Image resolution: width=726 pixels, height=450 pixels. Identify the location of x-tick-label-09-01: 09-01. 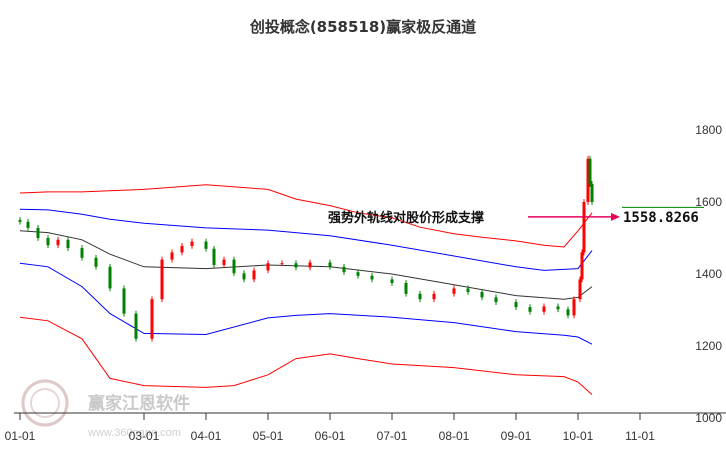
(516, 436).